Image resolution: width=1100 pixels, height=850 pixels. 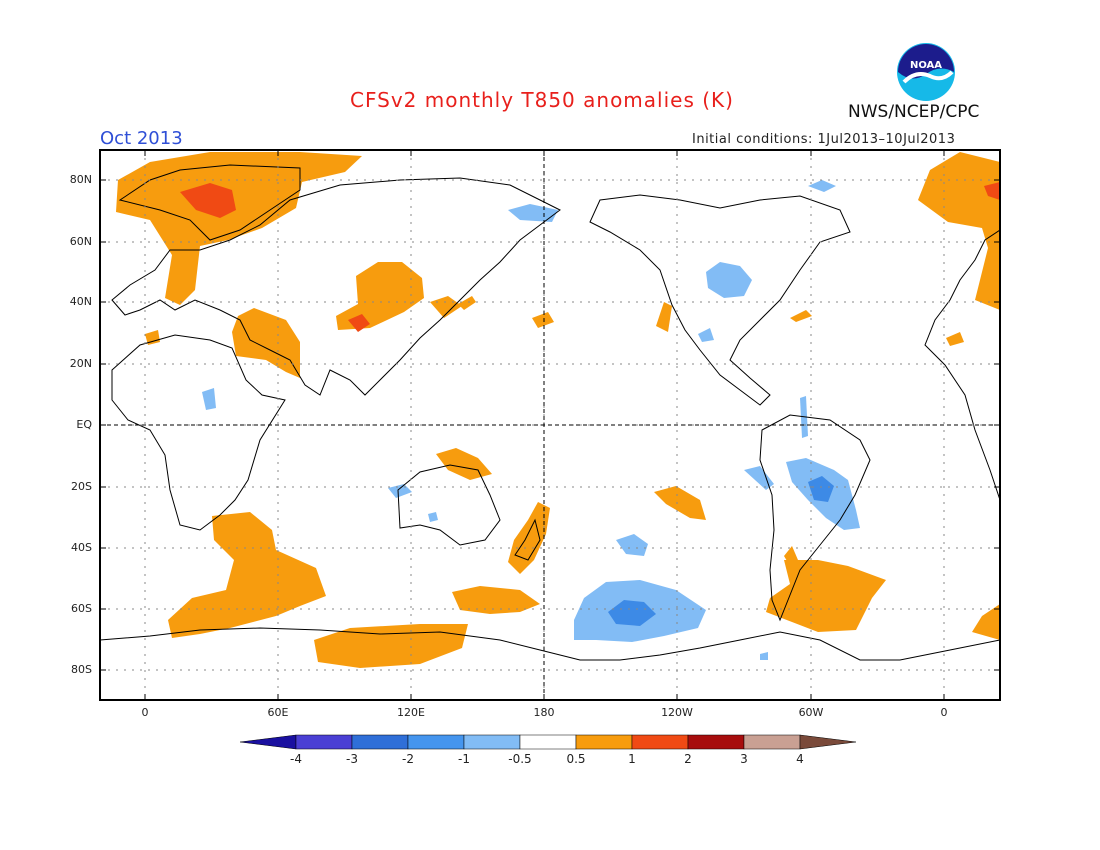 I want to click on coast-africa, so click(x=198, y=432).